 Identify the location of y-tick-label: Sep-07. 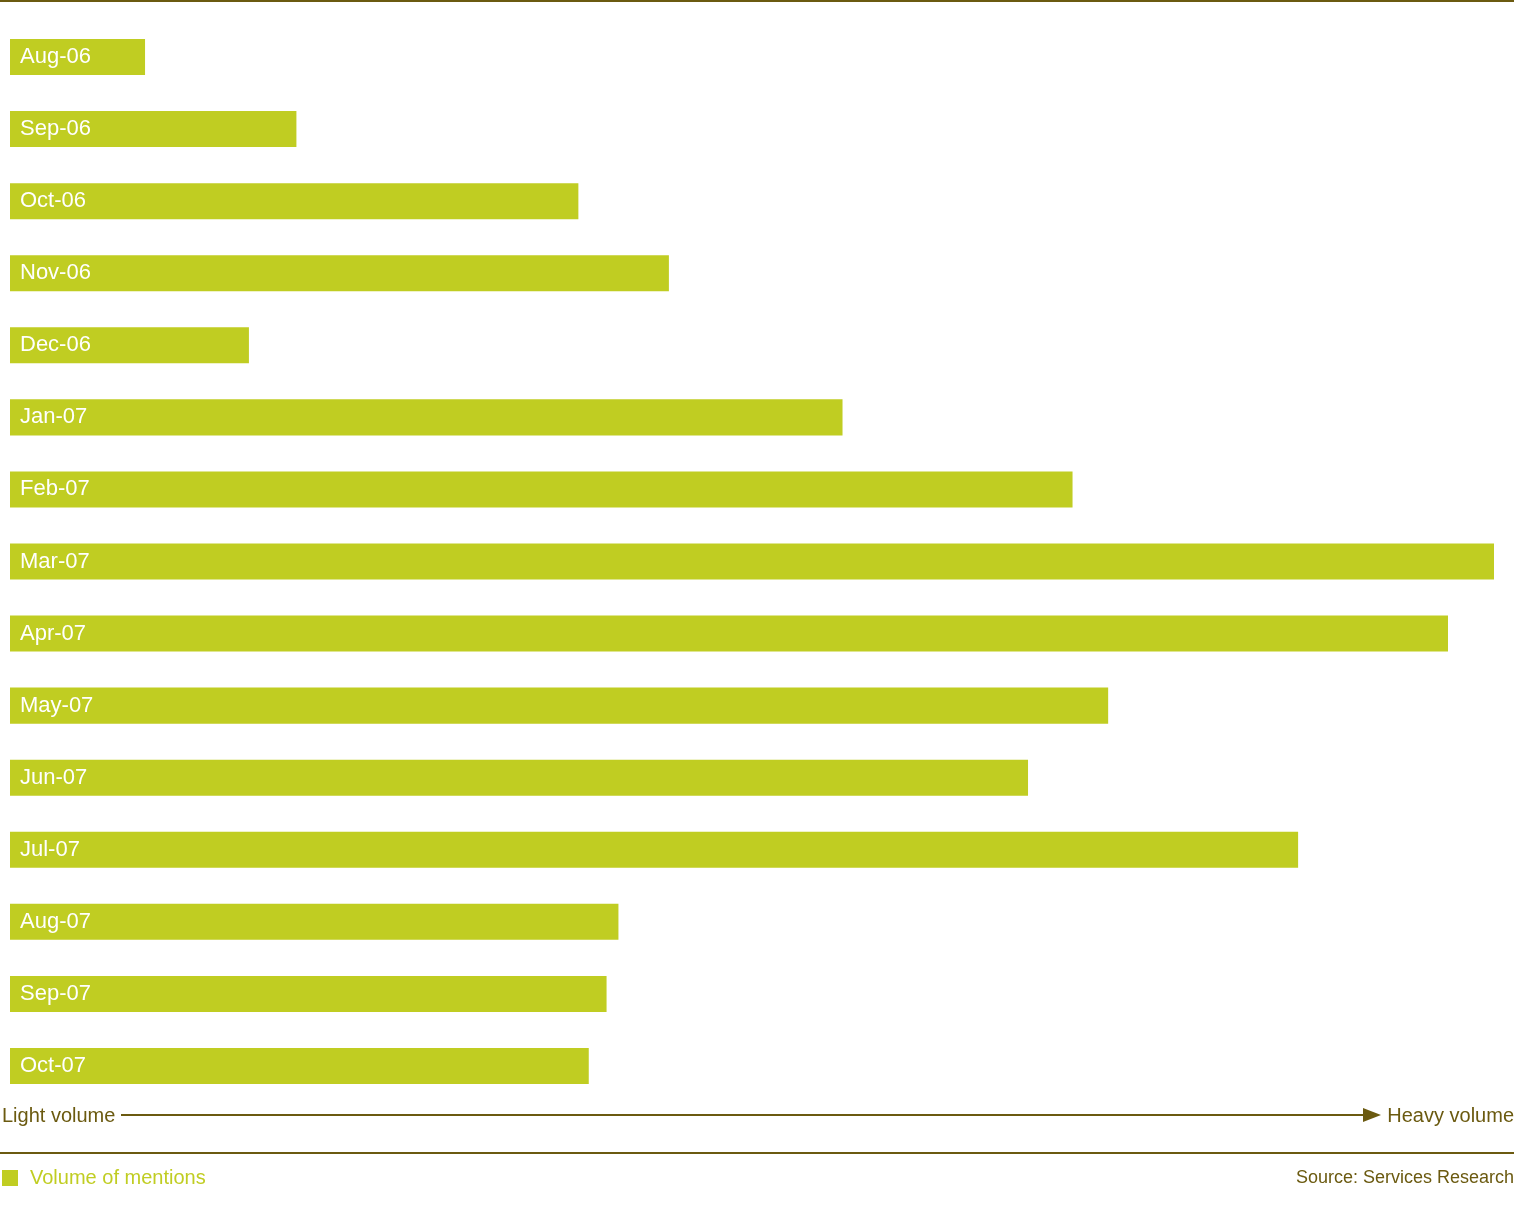
(55, 992).